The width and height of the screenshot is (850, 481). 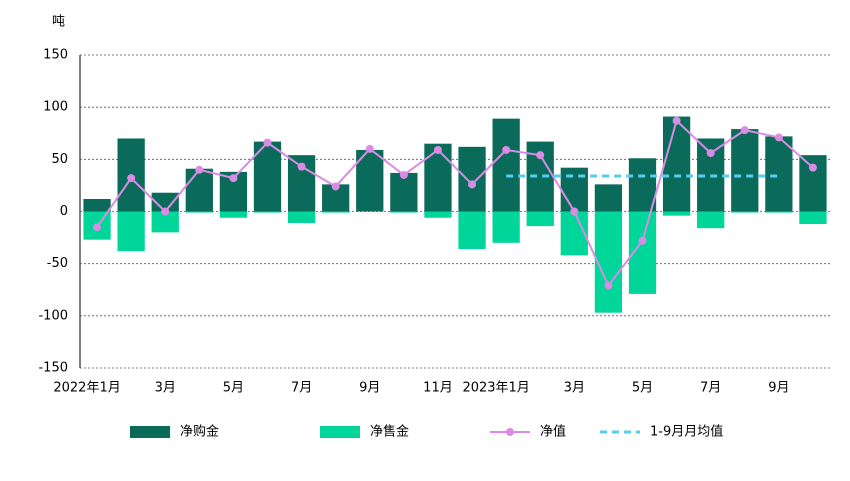 What do you see at coordinates (58, 22) in the screenshot?
I see `y-axis-label: 吨` at bounding box center [58, 22].